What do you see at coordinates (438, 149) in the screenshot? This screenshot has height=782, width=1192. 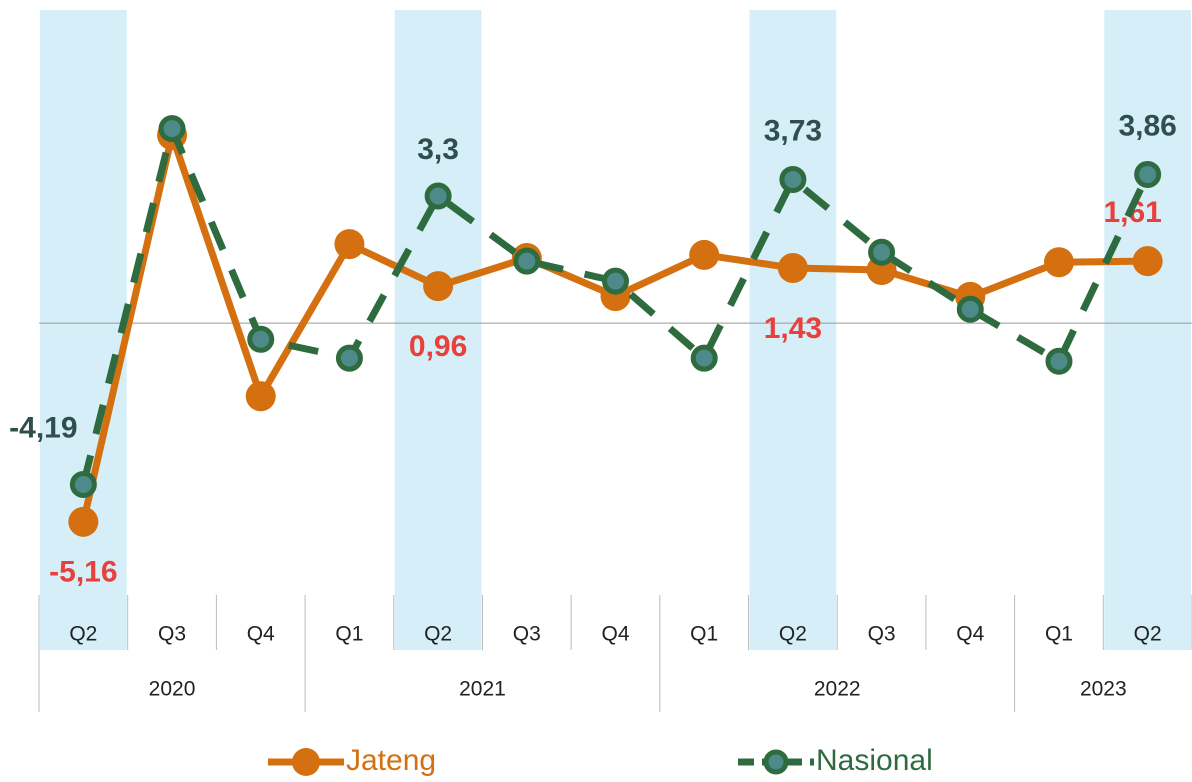 I see `data-label: 3,3` at bounding box center [438, 149].